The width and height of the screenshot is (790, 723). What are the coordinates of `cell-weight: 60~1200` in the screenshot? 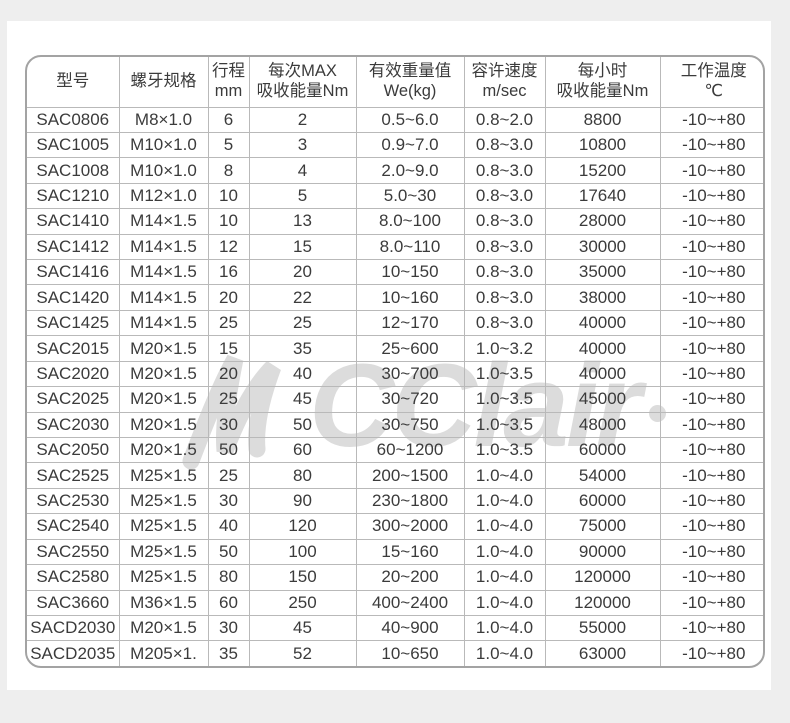 It's located at (409, 449).